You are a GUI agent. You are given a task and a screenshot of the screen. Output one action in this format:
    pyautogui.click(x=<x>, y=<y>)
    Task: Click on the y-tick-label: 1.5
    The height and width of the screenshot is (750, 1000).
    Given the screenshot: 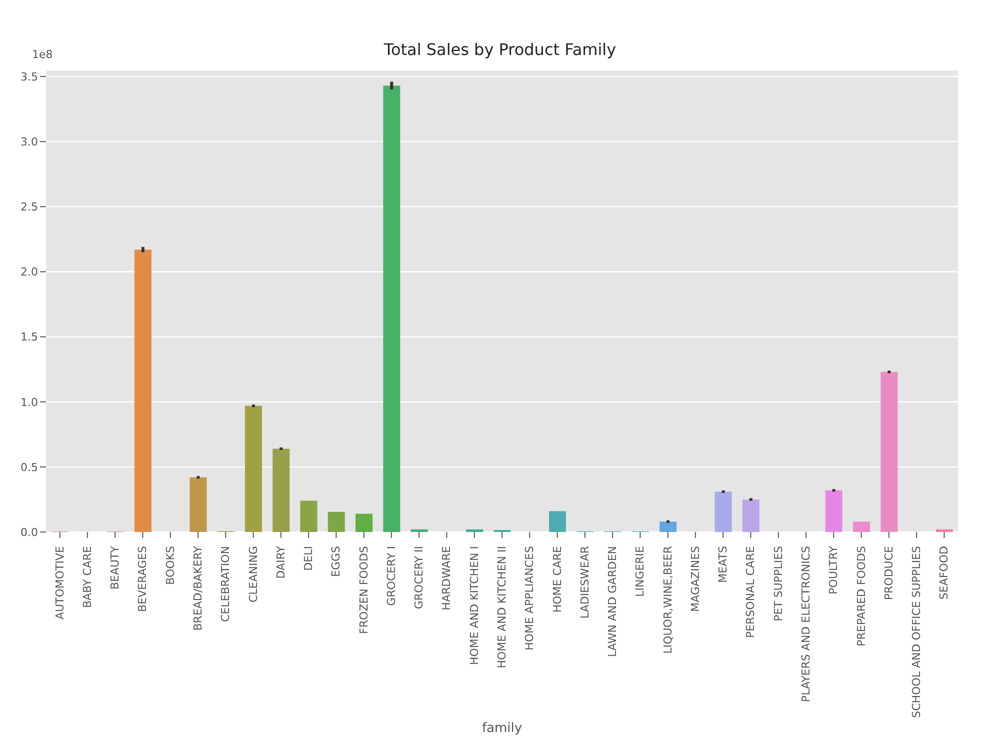 What is the action you would take?
    pyautogui.click(x=29, y=337)
    